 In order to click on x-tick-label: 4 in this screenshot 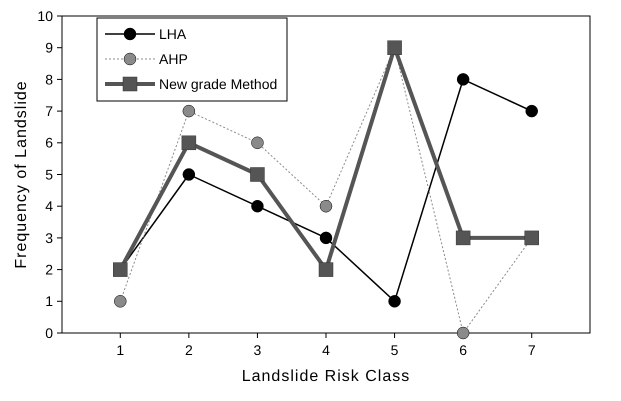, I will do `click(326, 350)`.